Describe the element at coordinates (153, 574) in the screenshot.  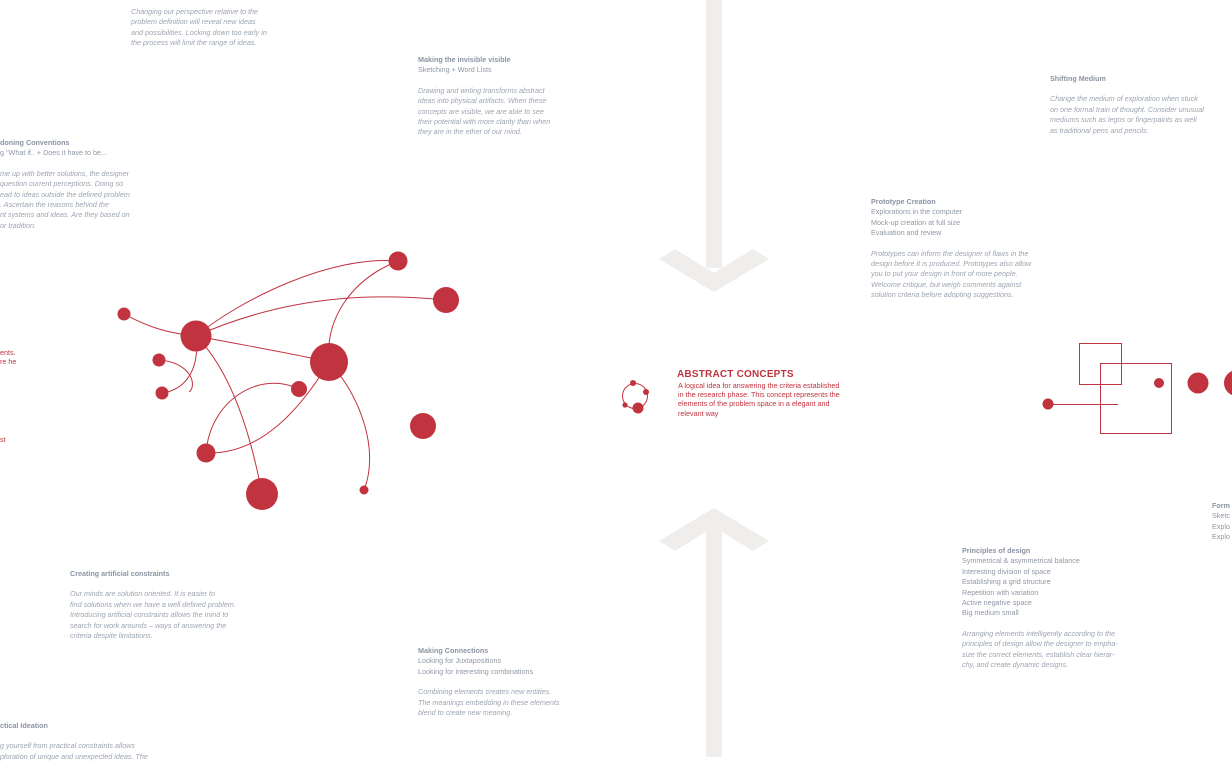
I see `section-heading: Creating artificial constraints` at that location.